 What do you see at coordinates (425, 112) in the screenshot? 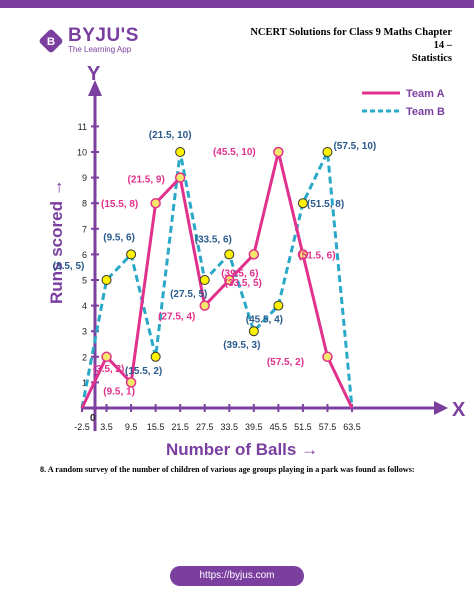
I see `legend-team-b-label: Team B` at bounding box center [425, 112].